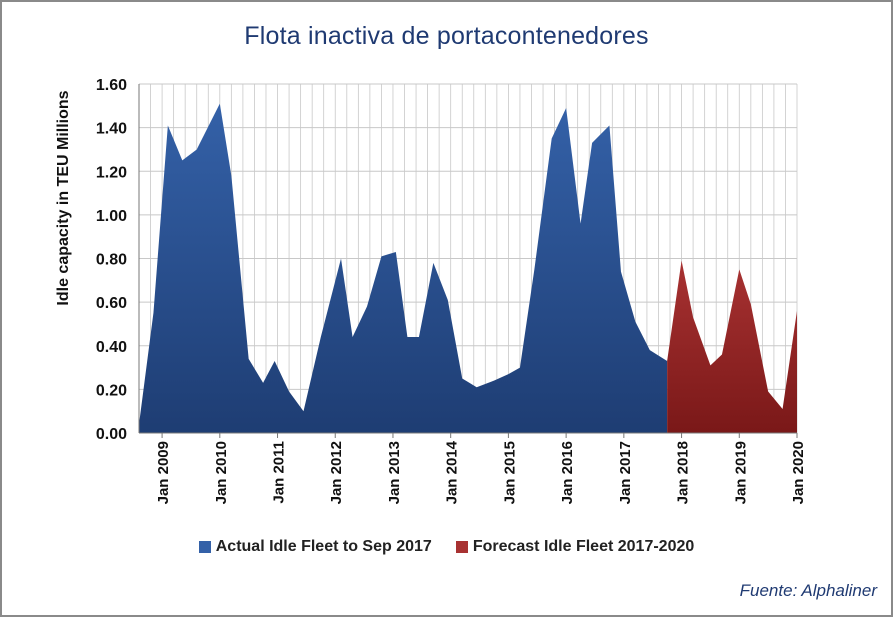  Describe the element at coordinates (452, 472) in the screenshot. I see `x-tick-label: Jan 2014` at that location.